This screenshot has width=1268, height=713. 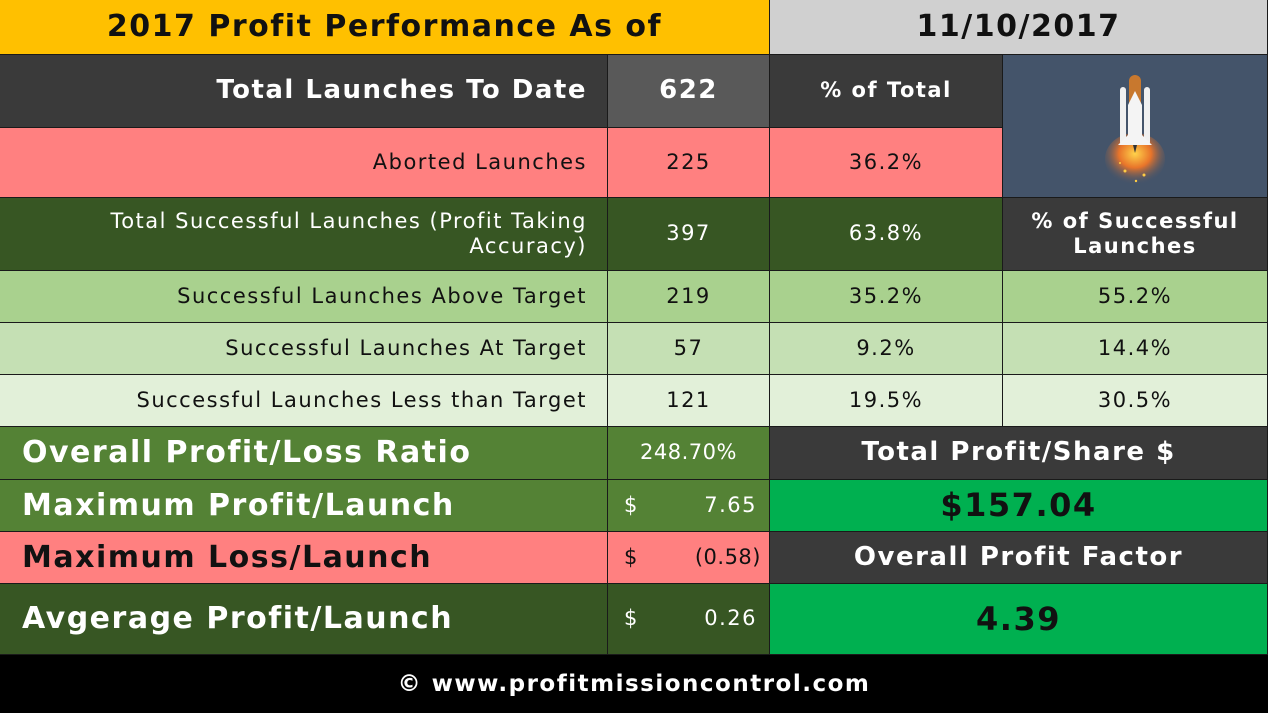 What do you see at coordinates (886, 91) in the screenshot?
I see `pct-of-total-header: % of Total` at bounding box center [886, 91].